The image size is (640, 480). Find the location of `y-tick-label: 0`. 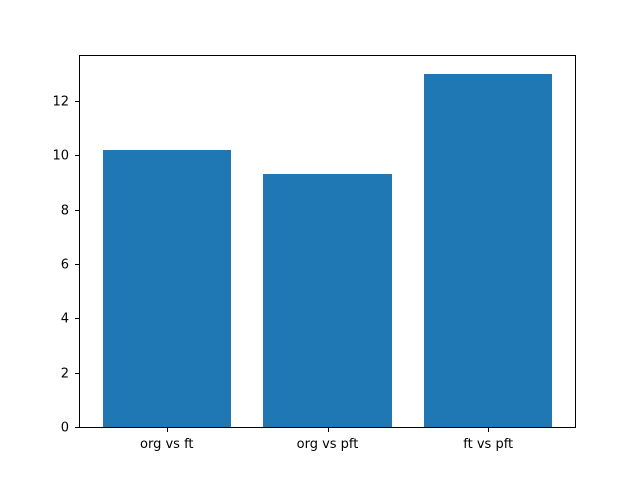

y-tick-label: 0 is located at coordinates (64, 428).